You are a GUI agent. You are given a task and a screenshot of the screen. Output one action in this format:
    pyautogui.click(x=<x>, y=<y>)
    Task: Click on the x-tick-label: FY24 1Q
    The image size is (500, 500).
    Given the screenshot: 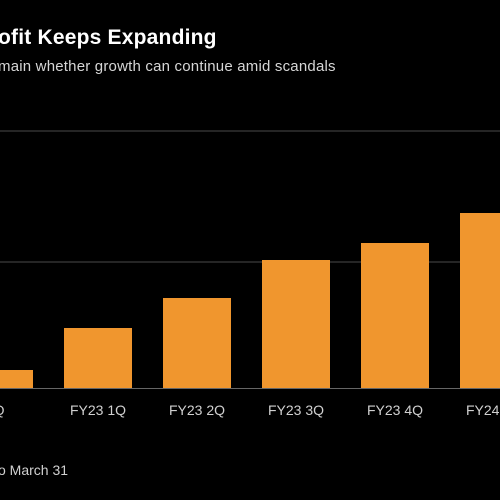 What is the action you would take?
    pyautogui.click(x=483, y=410)
    